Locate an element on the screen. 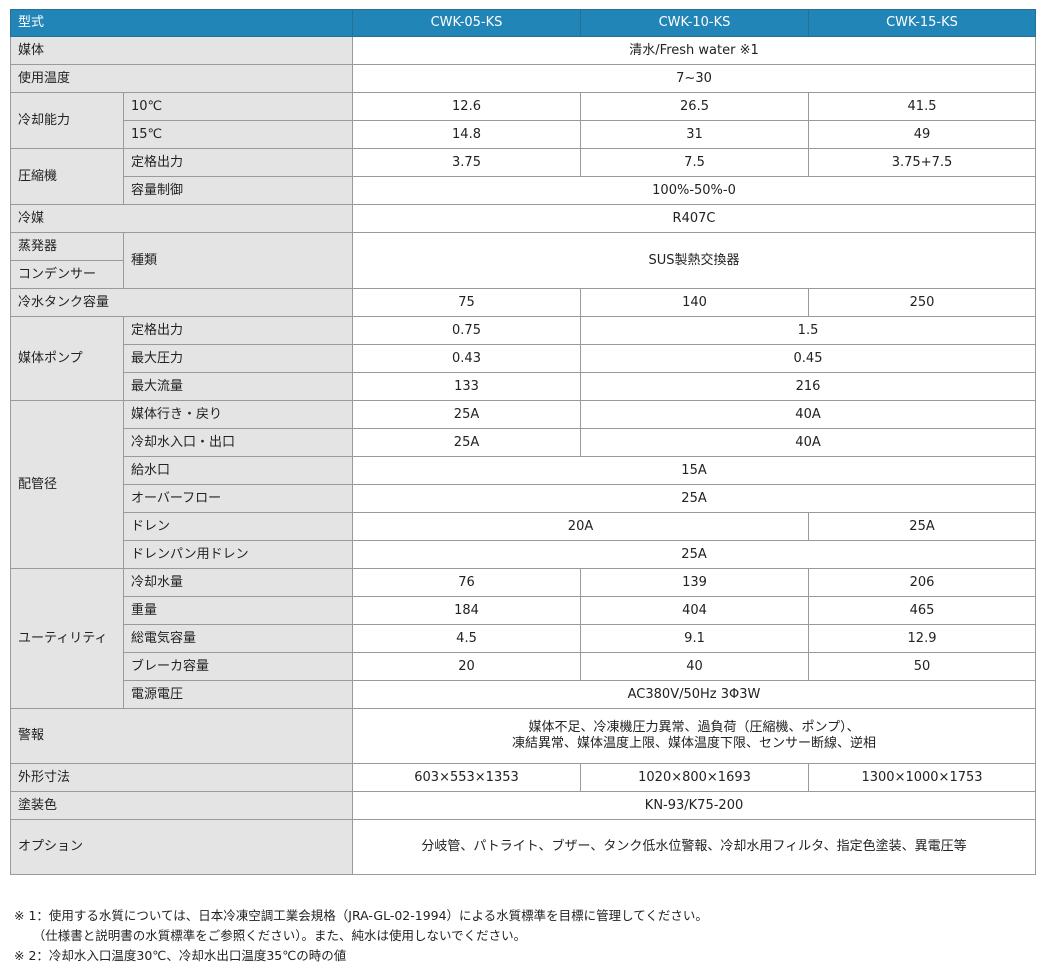  cell-text: 12.6 is located at coordinates (466, 106).